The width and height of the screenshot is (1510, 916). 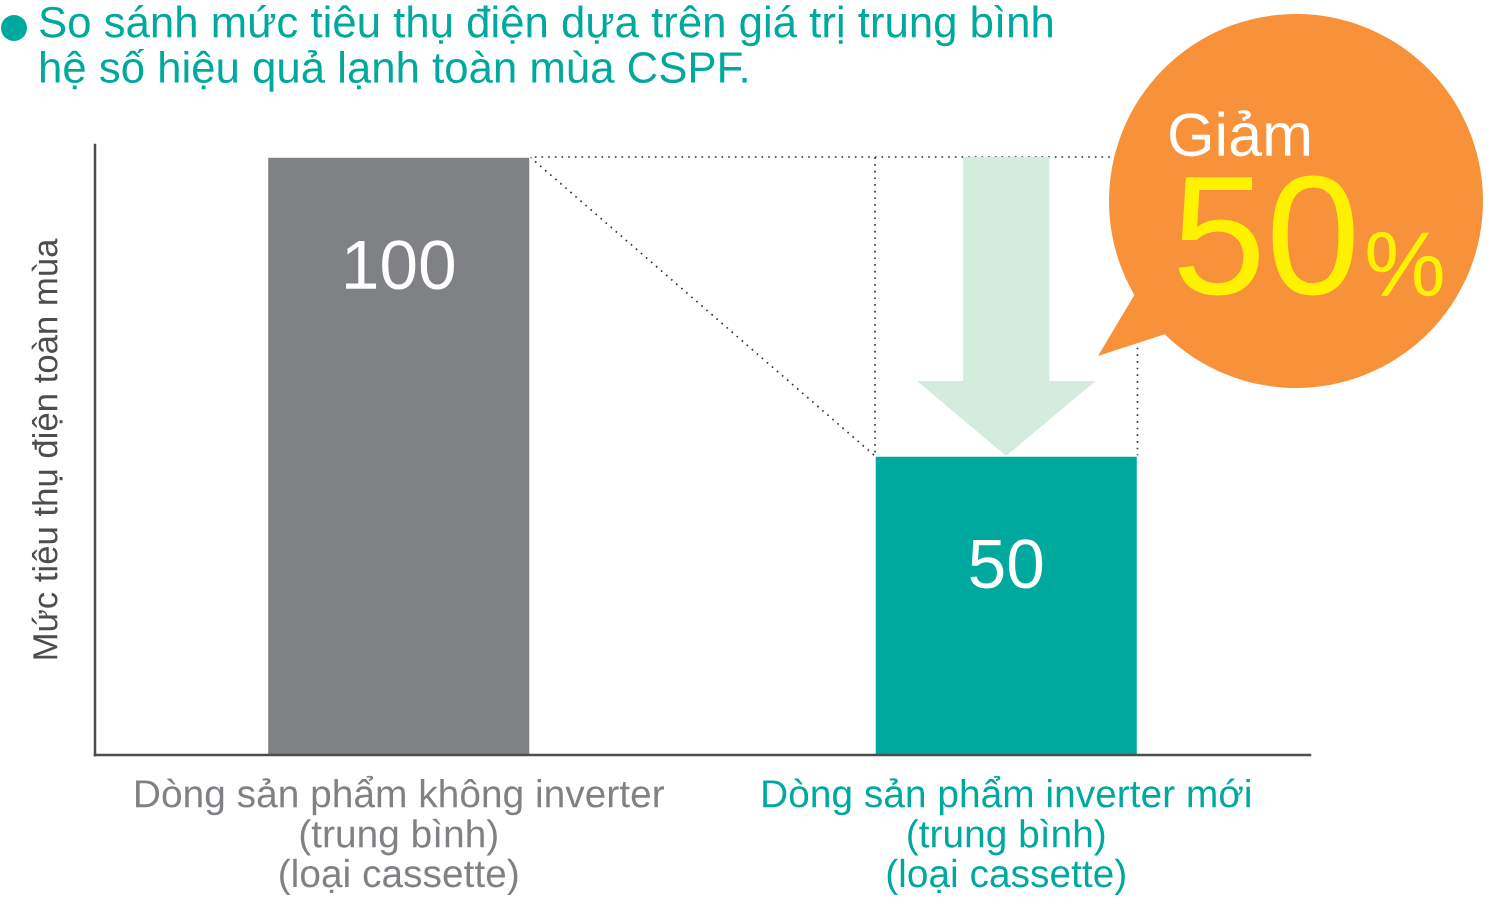 What do you see at coordinates (1006, 564) in the screenshot?
I see `data-label: 50` at bounding box center [1006, 564].